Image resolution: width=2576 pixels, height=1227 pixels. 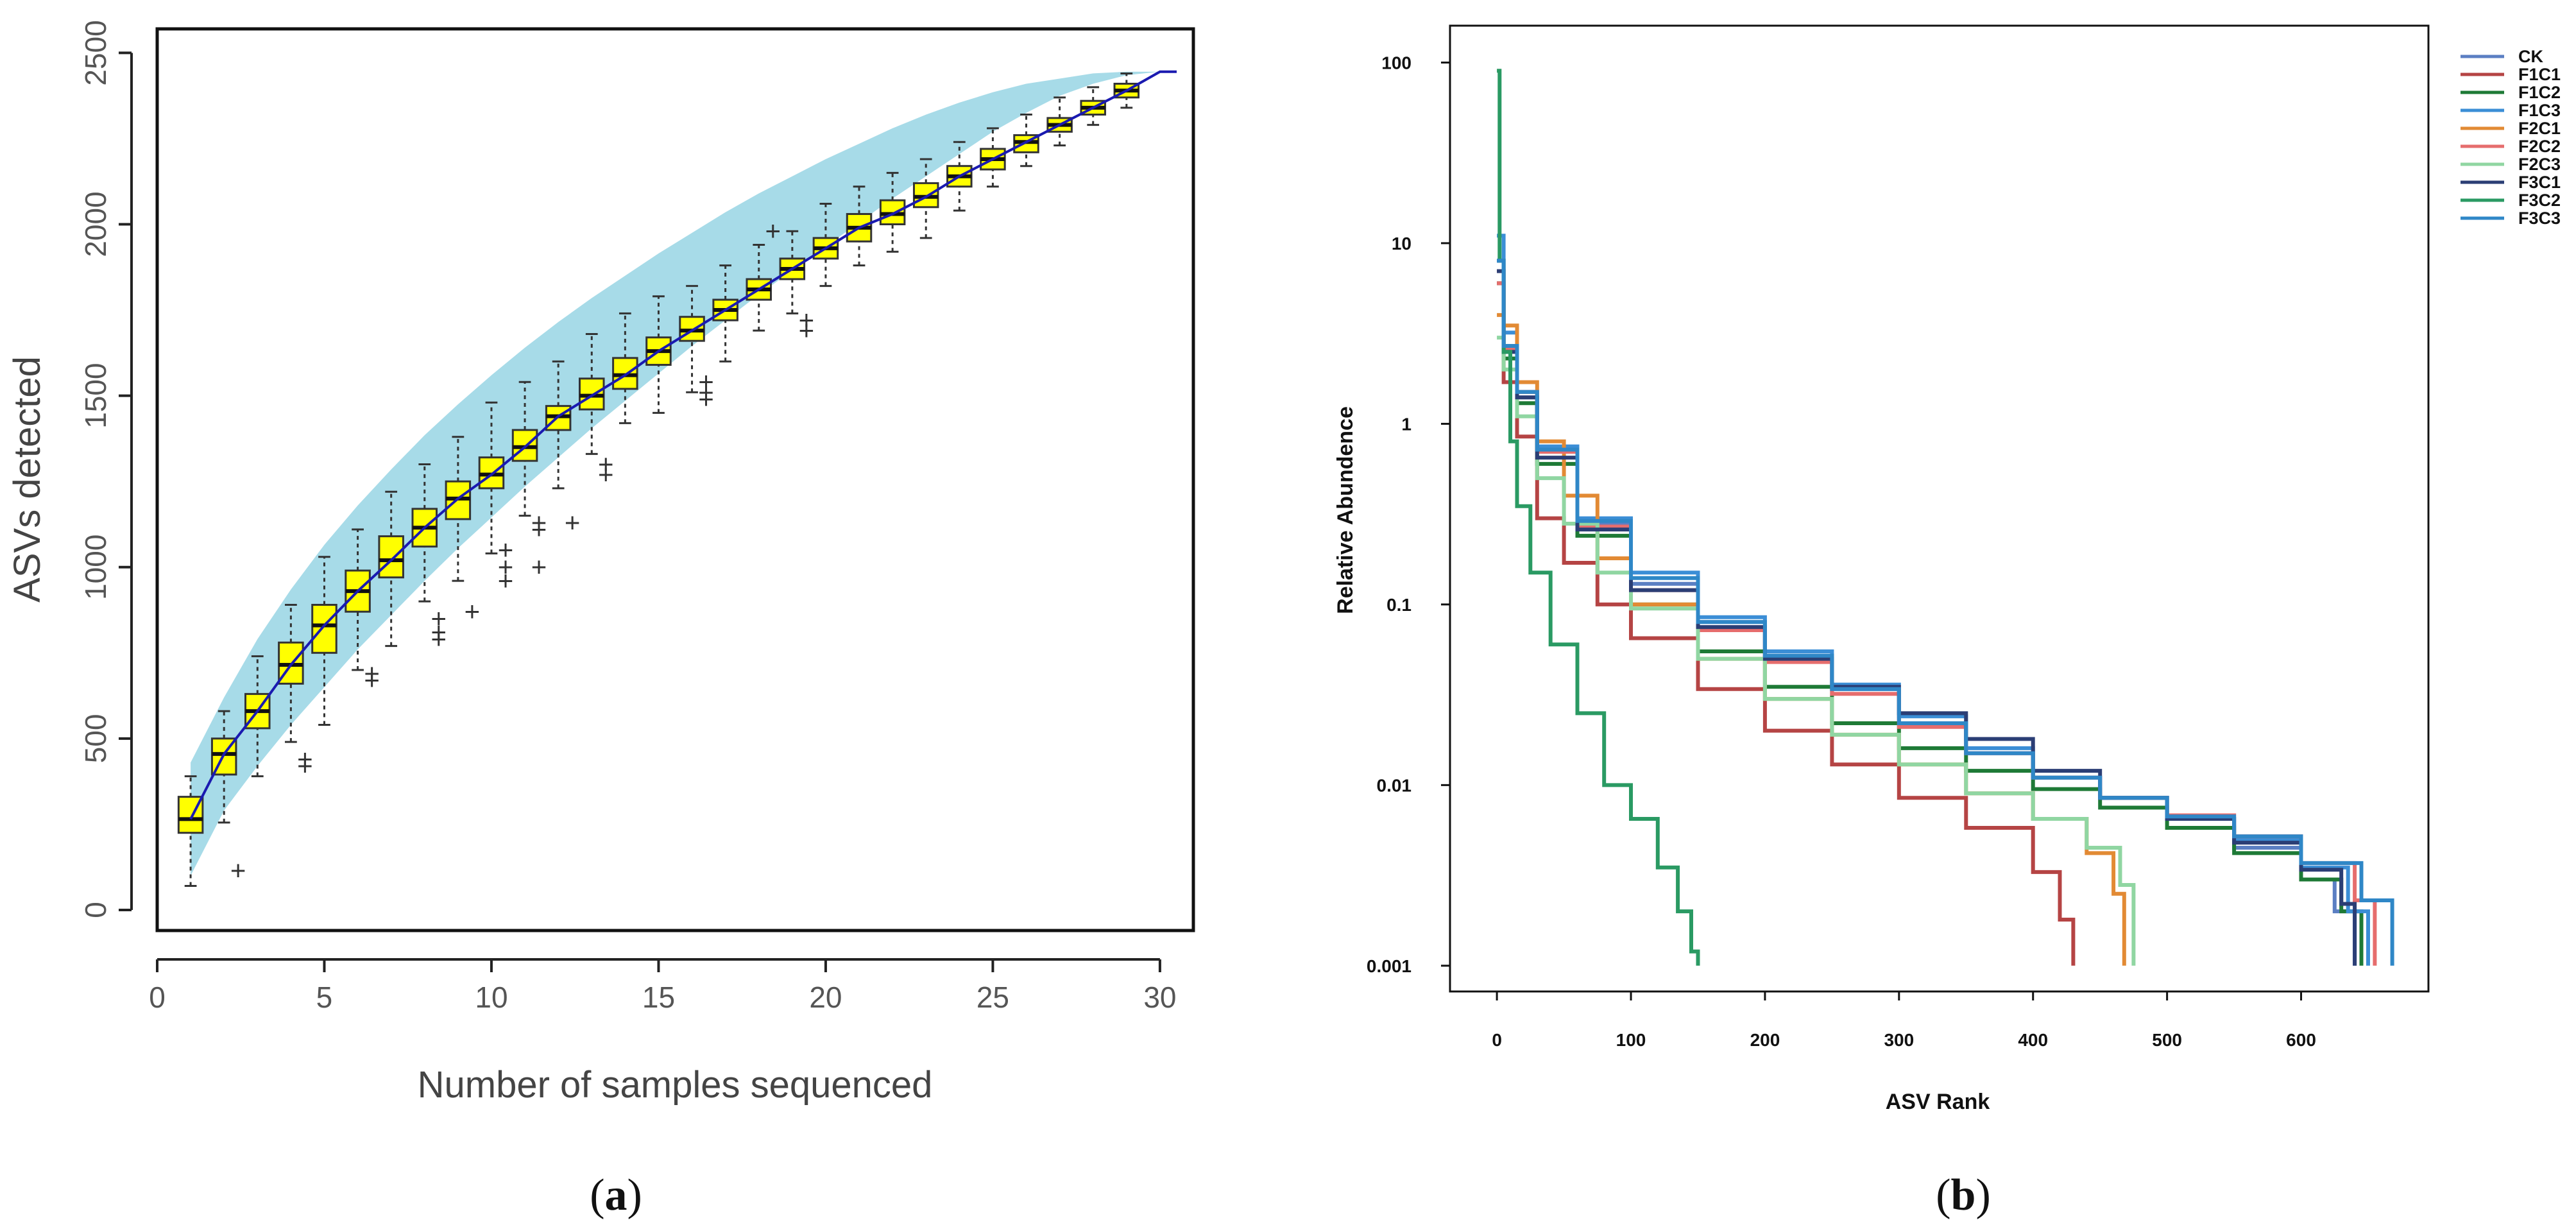 What do you see at coordinates (993, 997) in the screenshot?
I see `panel-a-x-tick-label-25: 25` at bounding box center [993, 997].